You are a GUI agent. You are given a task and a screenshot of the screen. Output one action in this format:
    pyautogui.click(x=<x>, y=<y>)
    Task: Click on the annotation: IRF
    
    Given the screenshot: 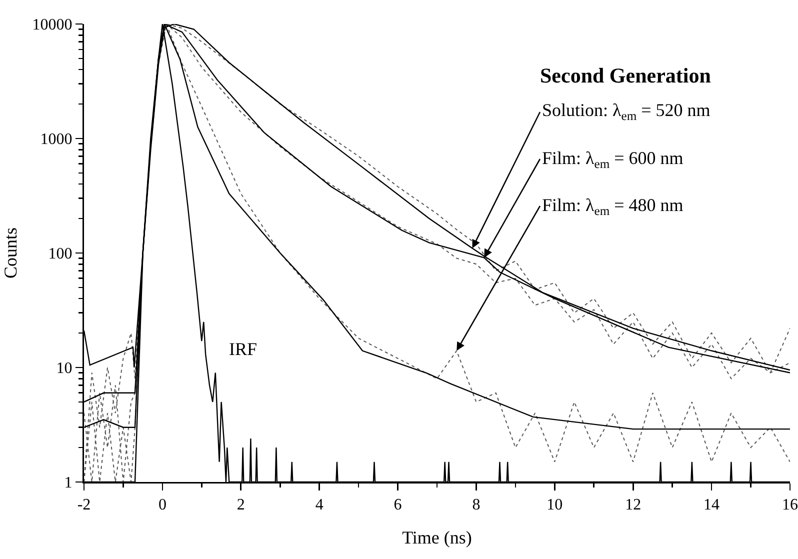 What is the action you would take?
    pyautogui.click(x=243, y=349)
    